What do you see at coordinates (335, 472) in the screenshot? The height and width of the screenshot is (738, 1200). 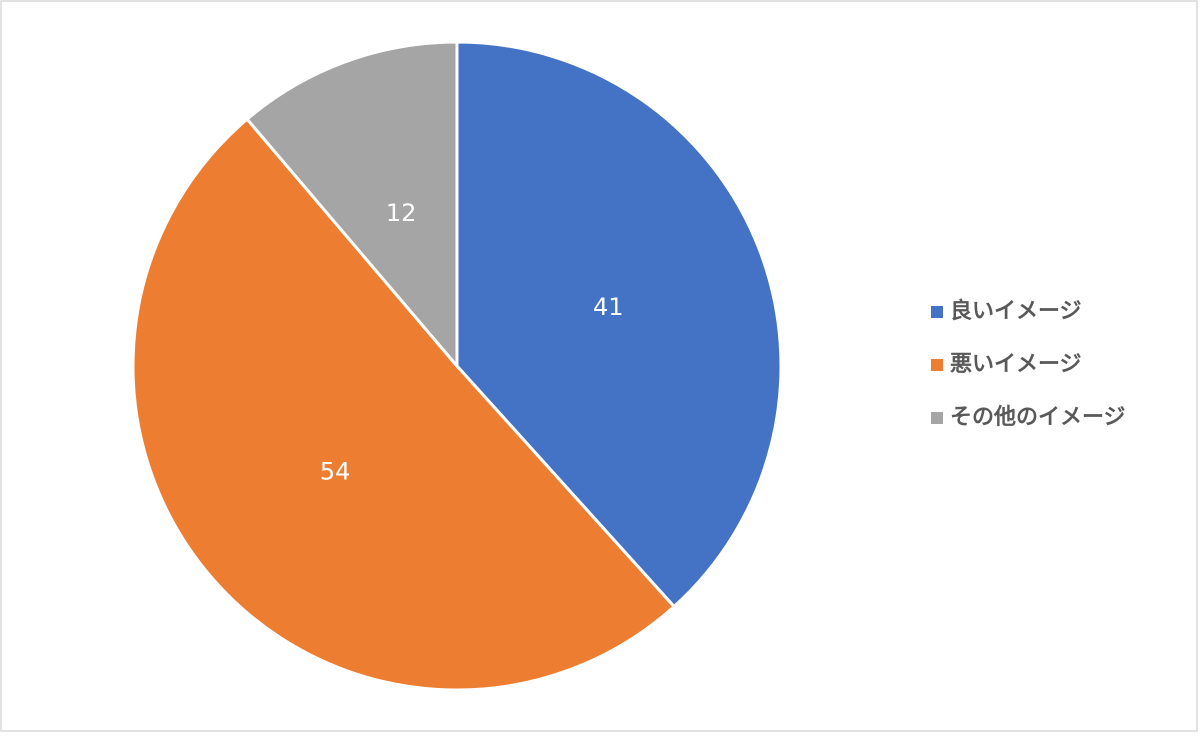 I see `data-label: 54` at bounding box center [335, 472].